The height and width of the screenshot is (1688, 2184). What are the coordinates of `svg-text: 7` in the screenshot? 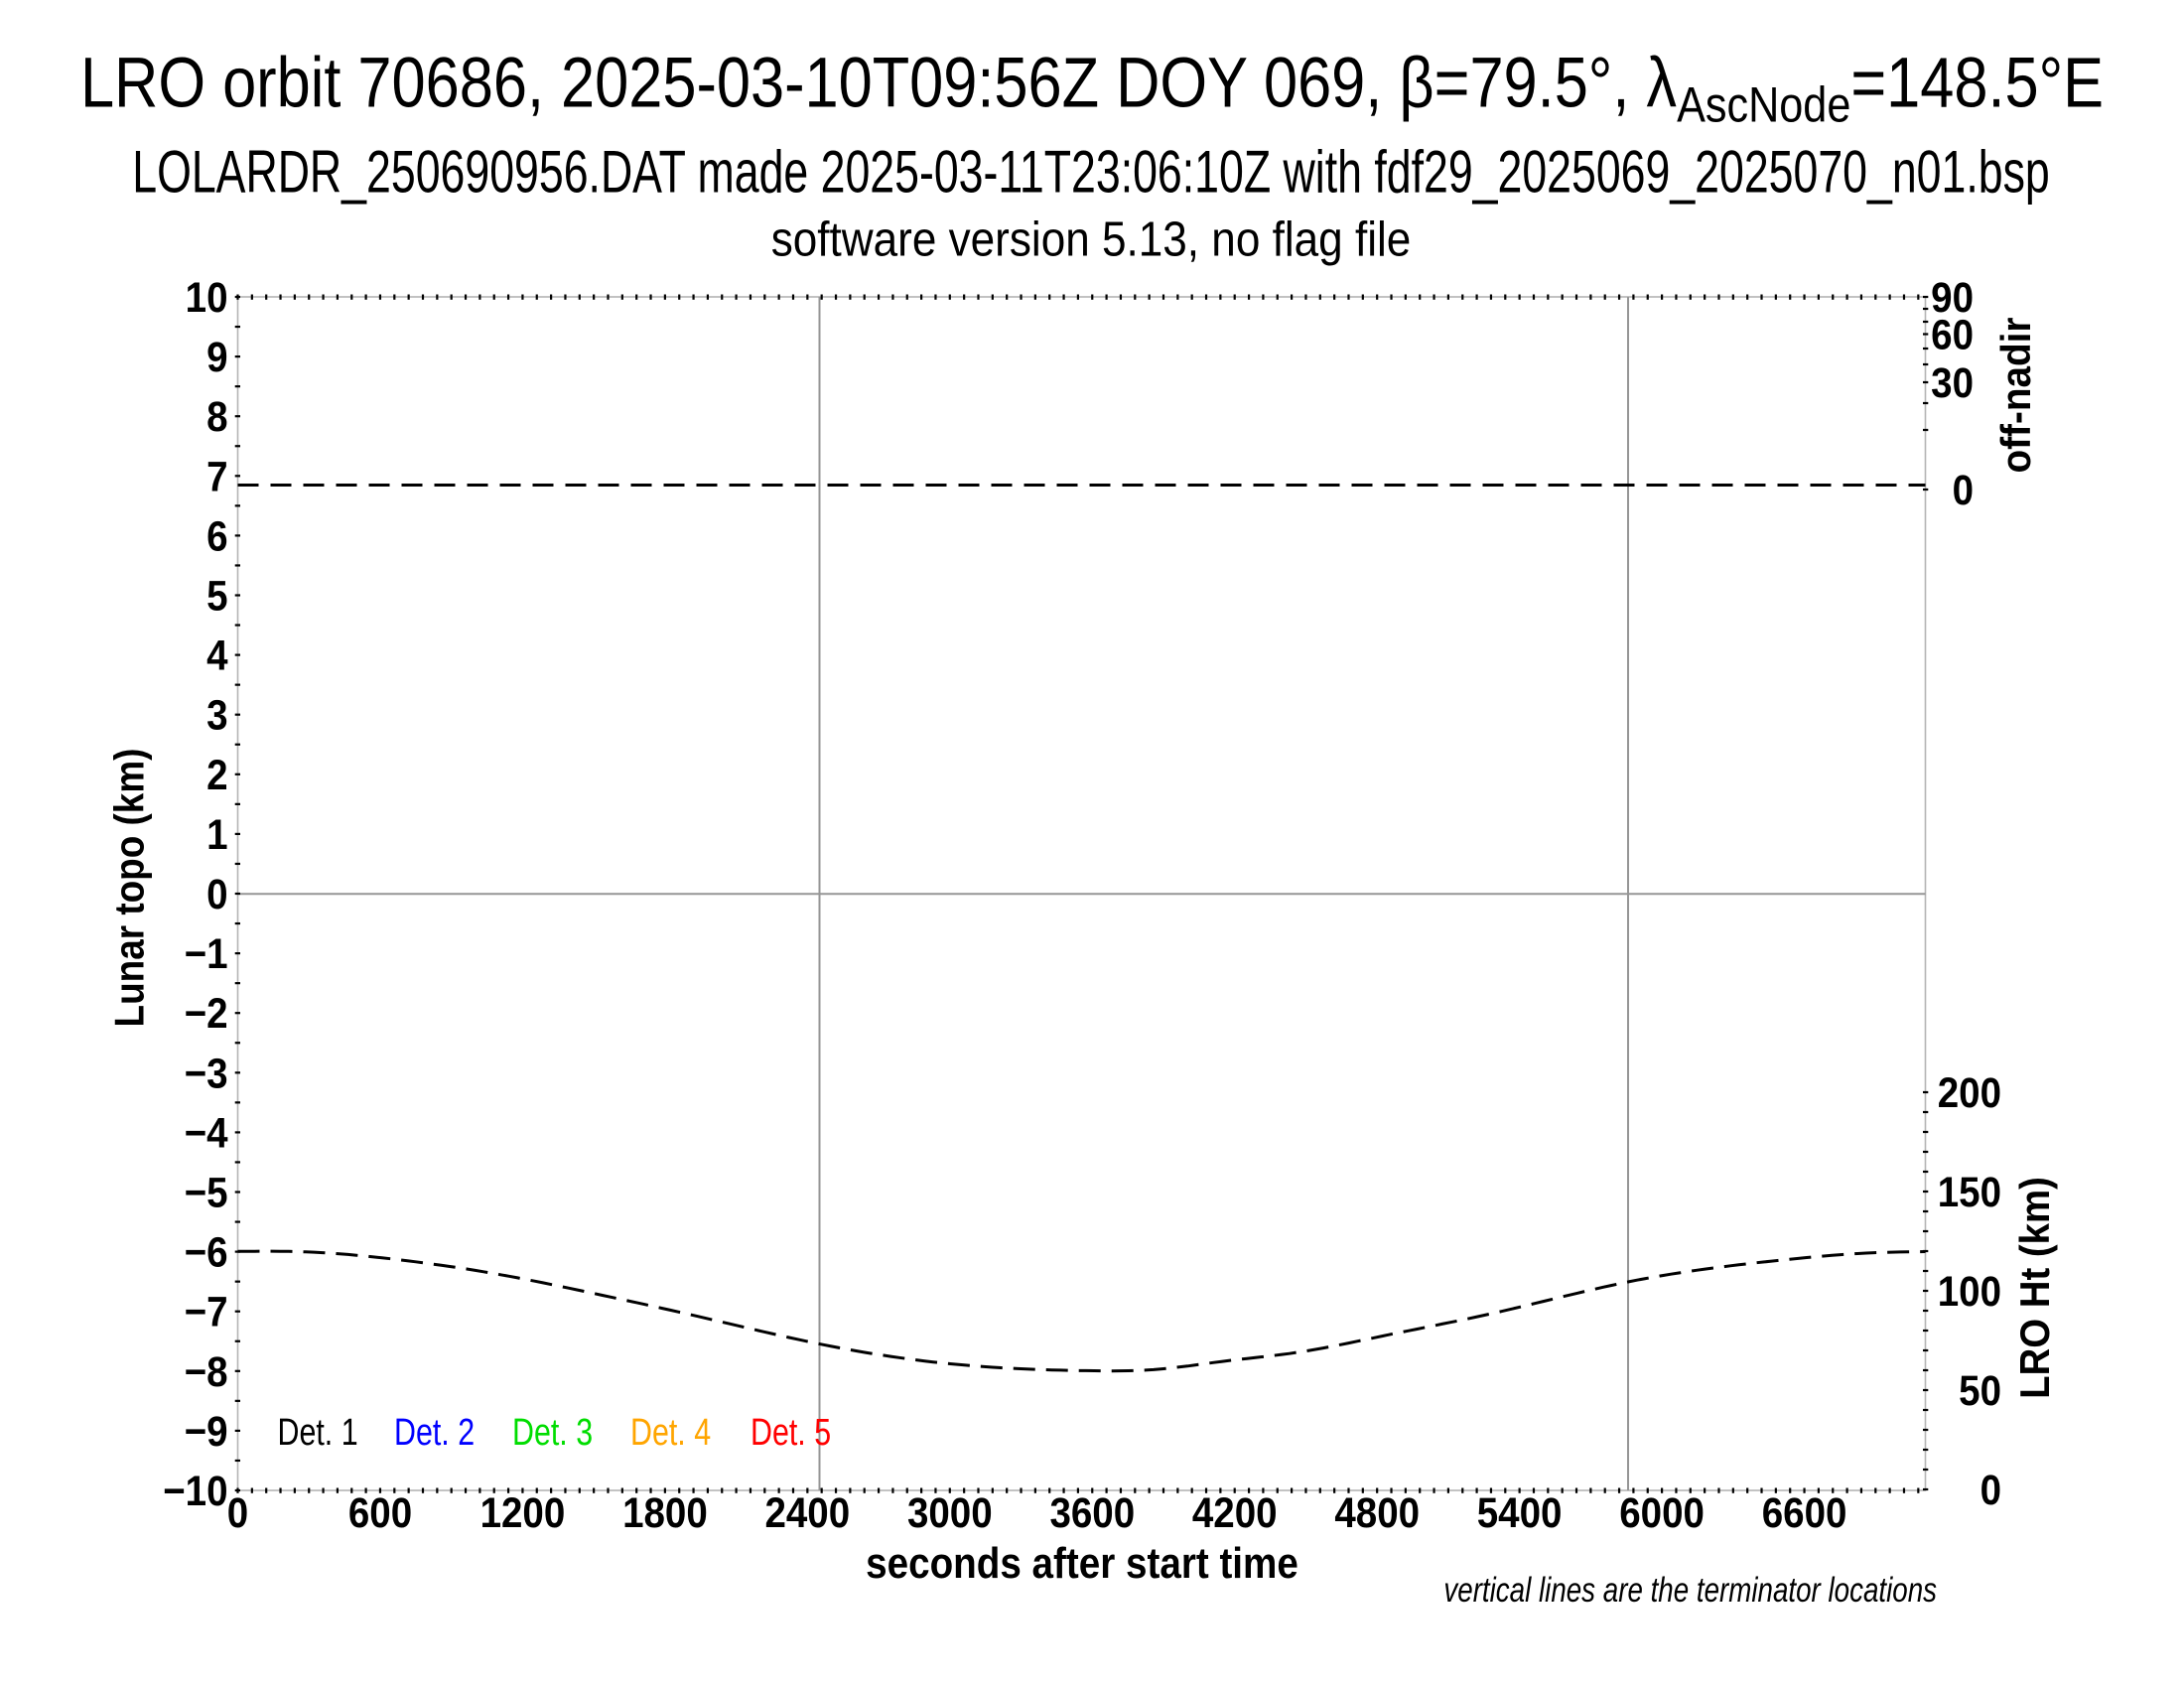 It's located at (216, 475).